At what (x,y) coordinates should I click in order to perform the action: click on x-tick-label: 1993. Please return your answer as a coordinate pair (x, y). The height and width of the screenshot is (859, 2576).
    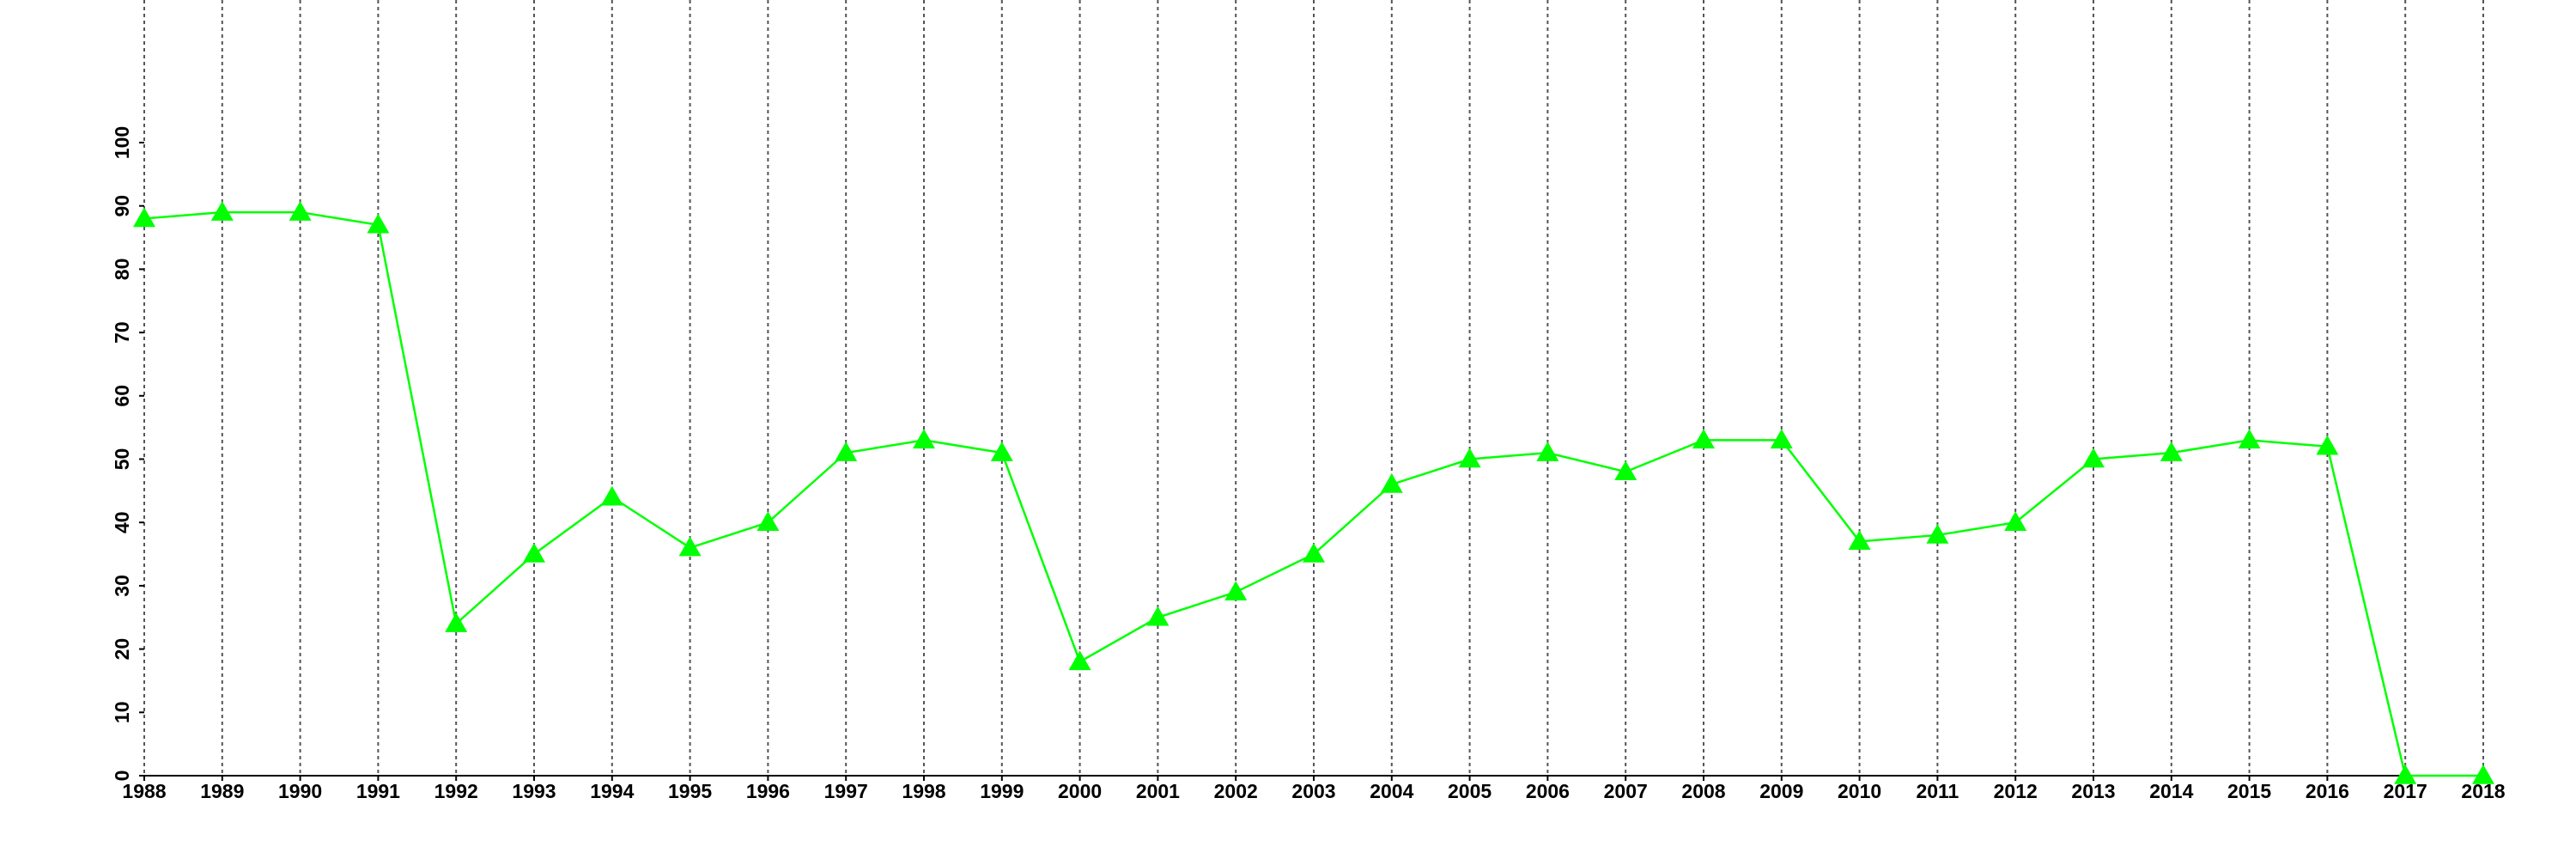
    Looking at the image, I should click on (534, 791).